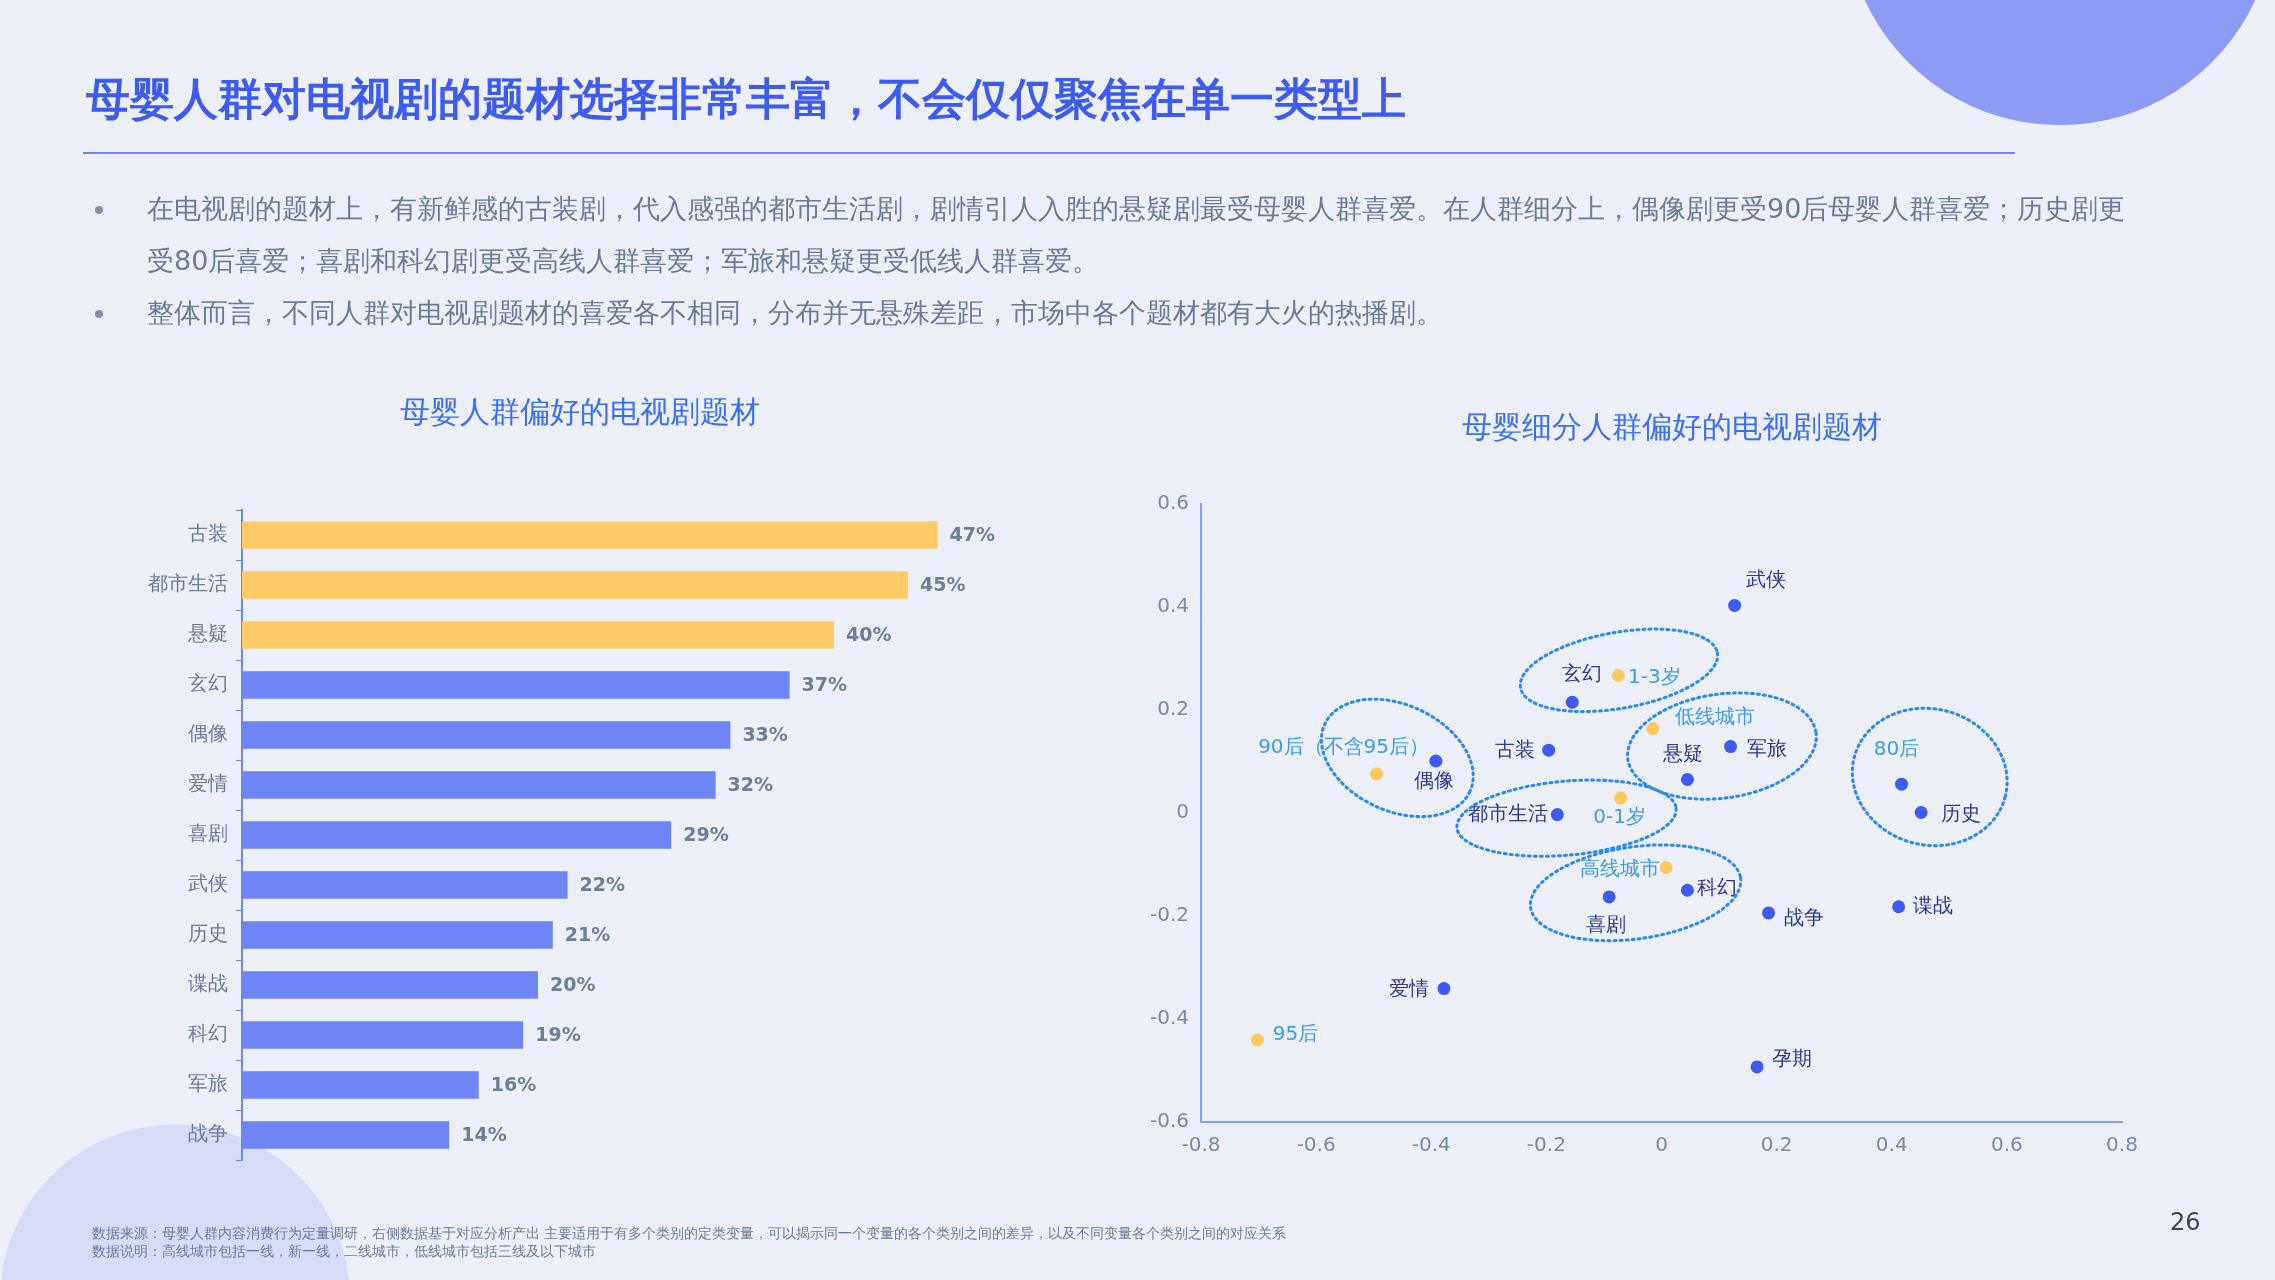  Describe the element at coordinates (1961, 812) in the screenshot. I see `annotation: 历史` at that location.